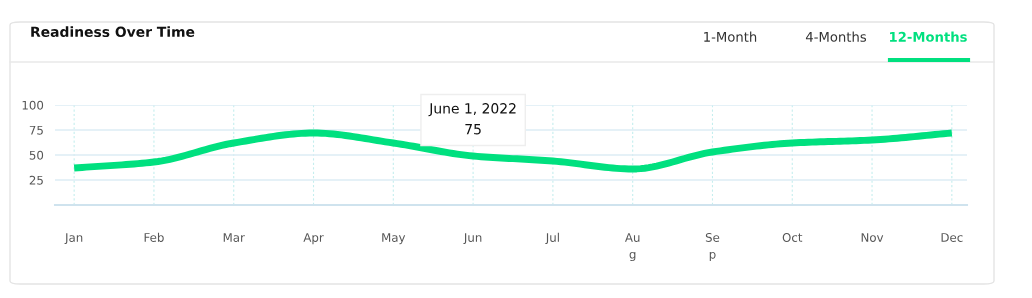 The height and width of the screenshot is (298, 1032). I want to click on x-tick-label: Jun, so click(472, 239).